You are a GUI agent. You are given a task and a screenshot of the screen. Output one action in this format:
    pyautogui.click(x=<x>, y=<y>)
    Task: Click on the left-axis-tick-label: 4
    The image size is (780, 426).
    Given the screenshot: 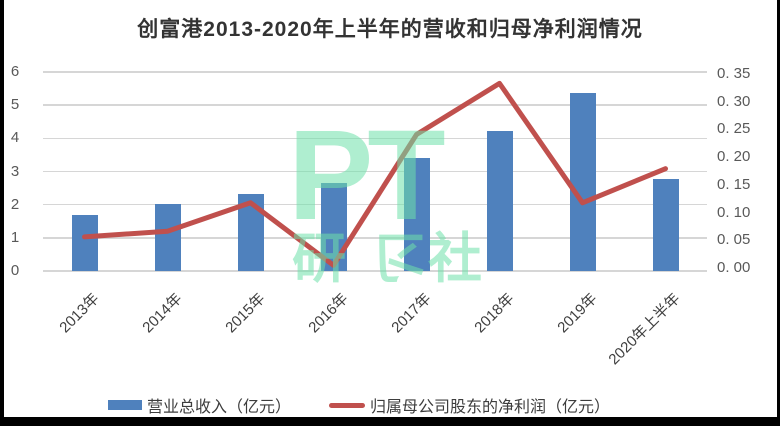 What is the action you would take?
    pyautogui.click(x=15, y=138)
    